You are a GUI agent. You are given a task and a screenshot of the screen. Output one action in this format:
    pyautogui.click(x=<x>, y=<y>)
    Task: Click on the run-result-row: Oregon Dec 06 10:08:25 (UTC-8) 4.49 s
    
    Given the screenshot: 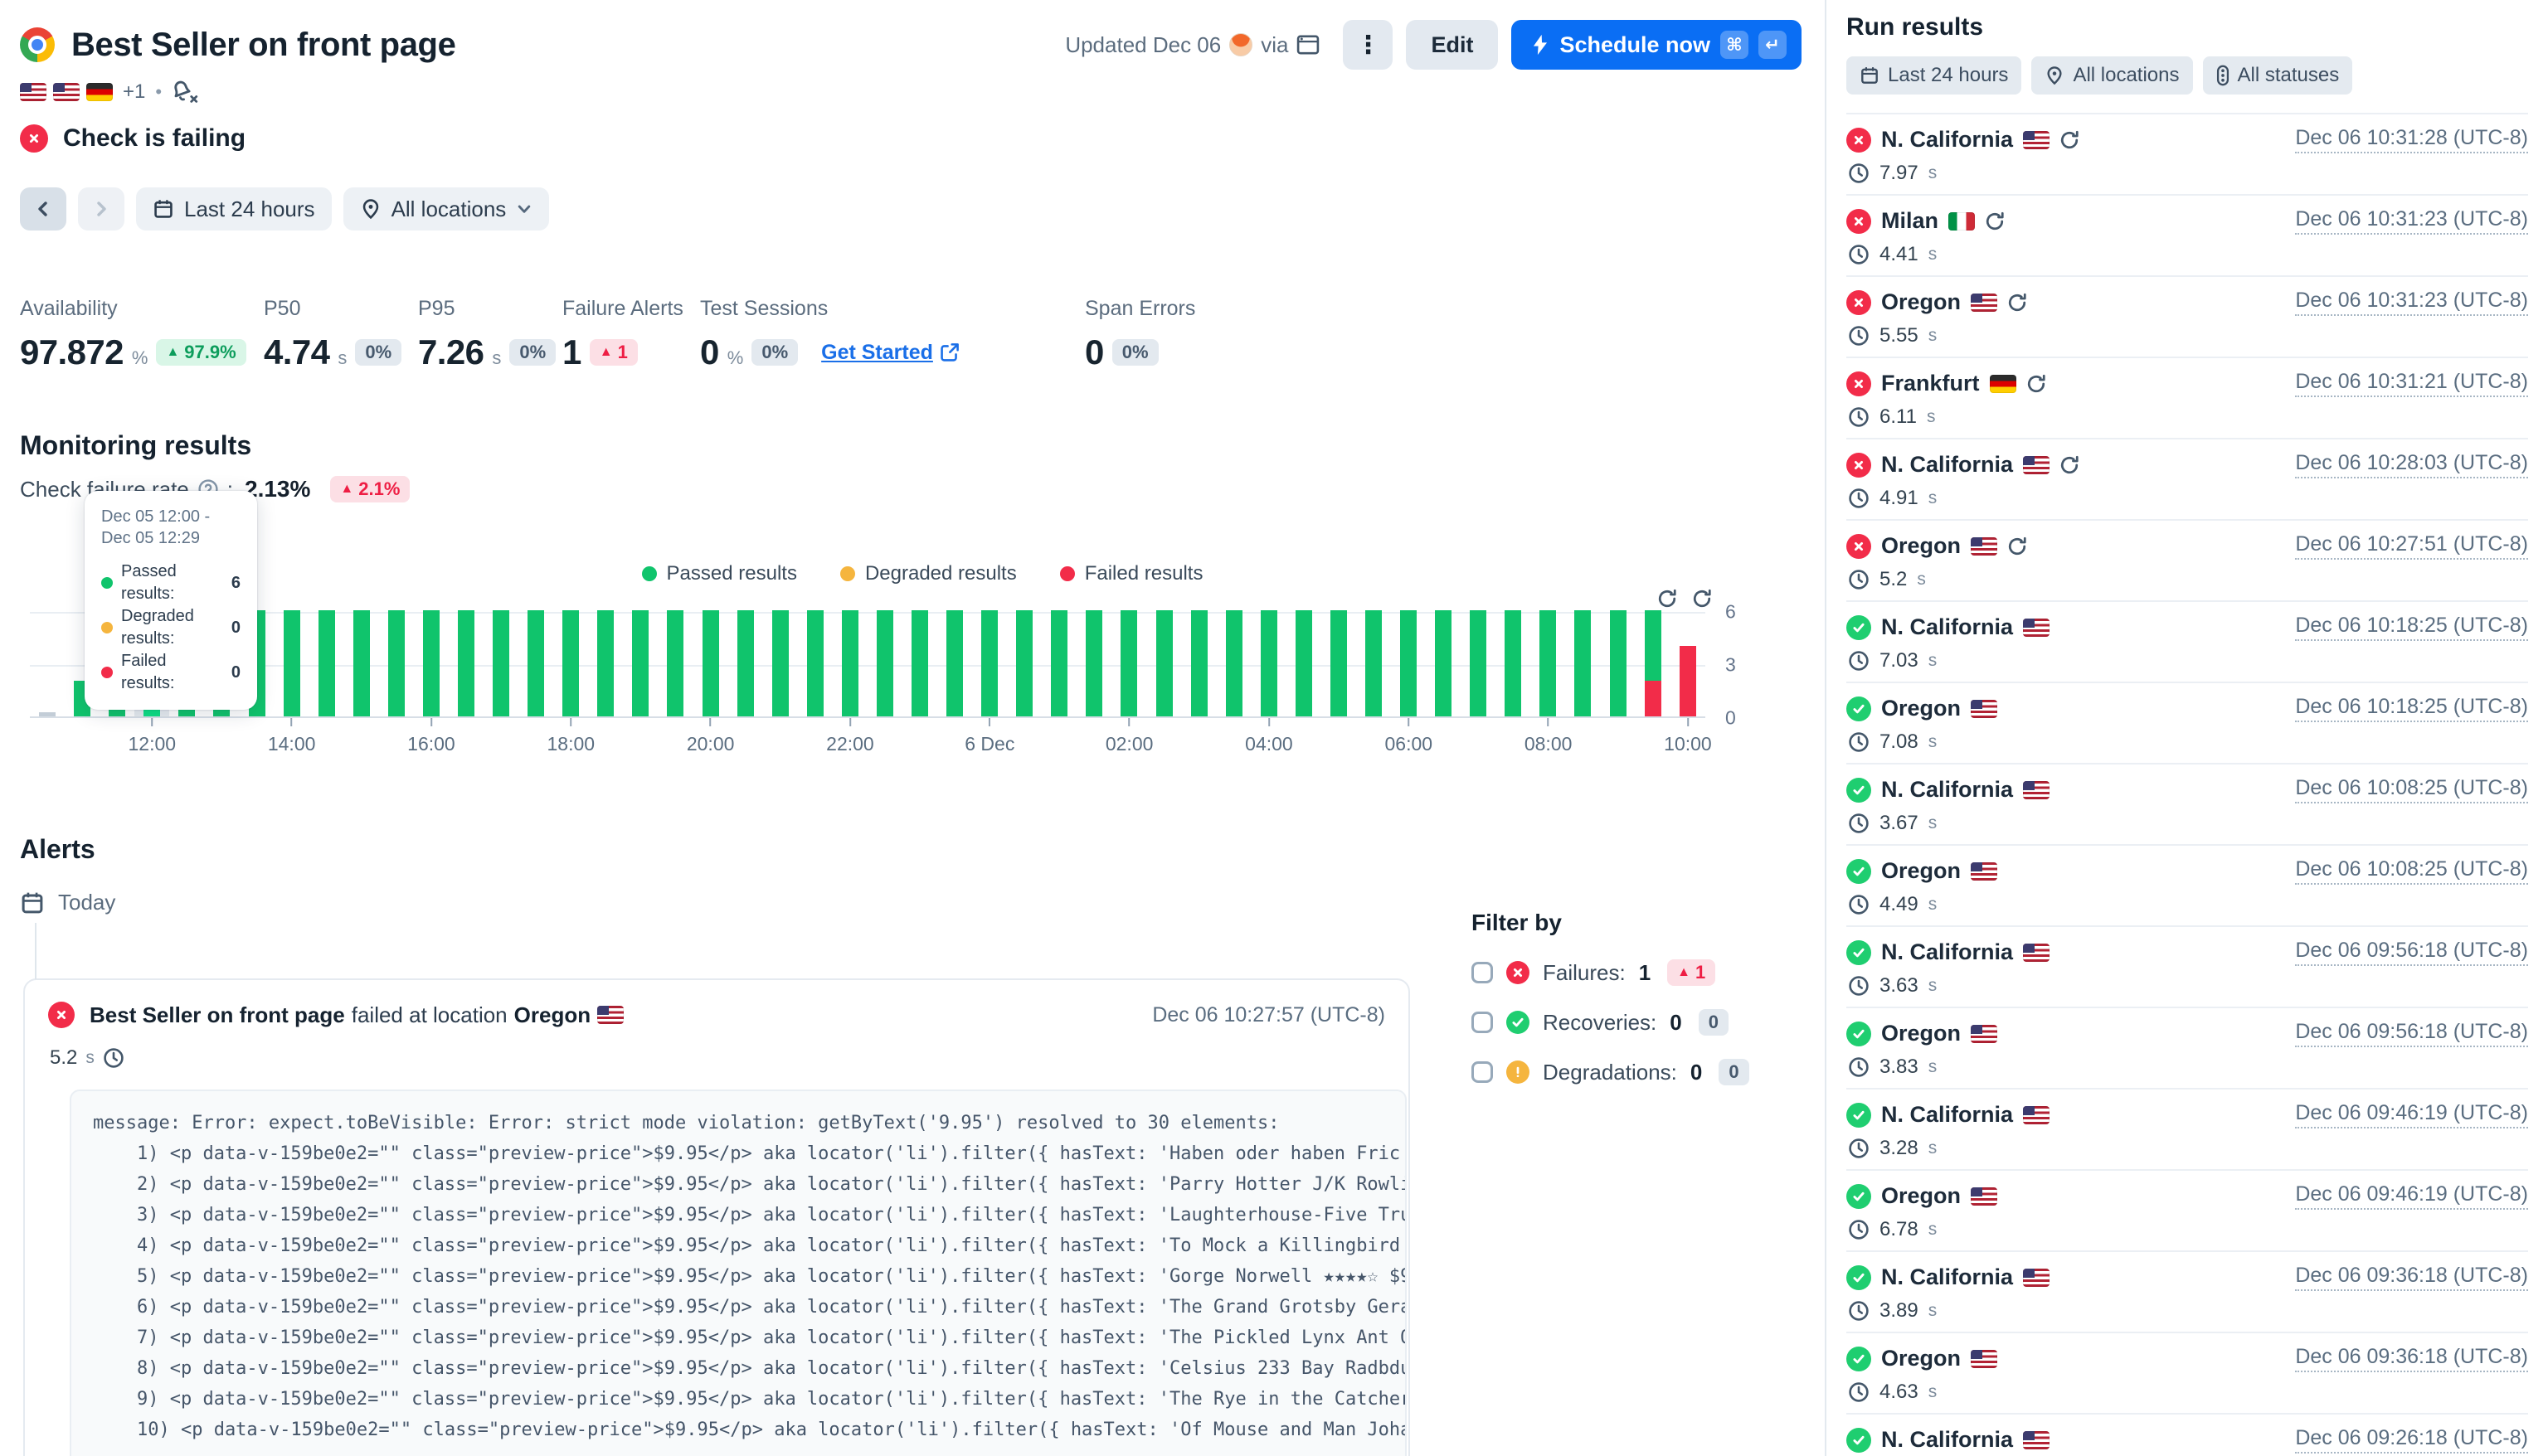 What is the action you would take?
    pyautogui.click(x=2187, y=884)
    